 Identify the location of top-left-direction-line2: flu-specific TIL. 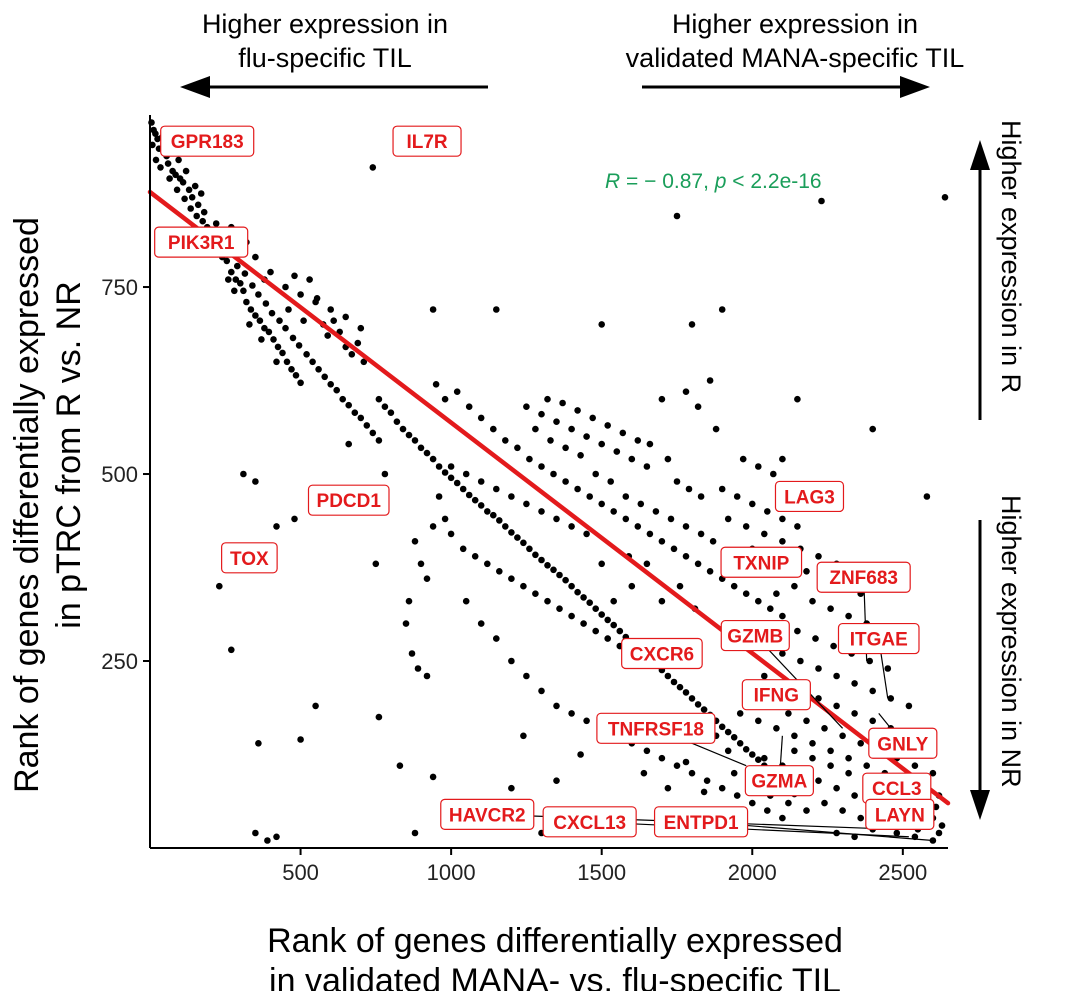
(325, 58).